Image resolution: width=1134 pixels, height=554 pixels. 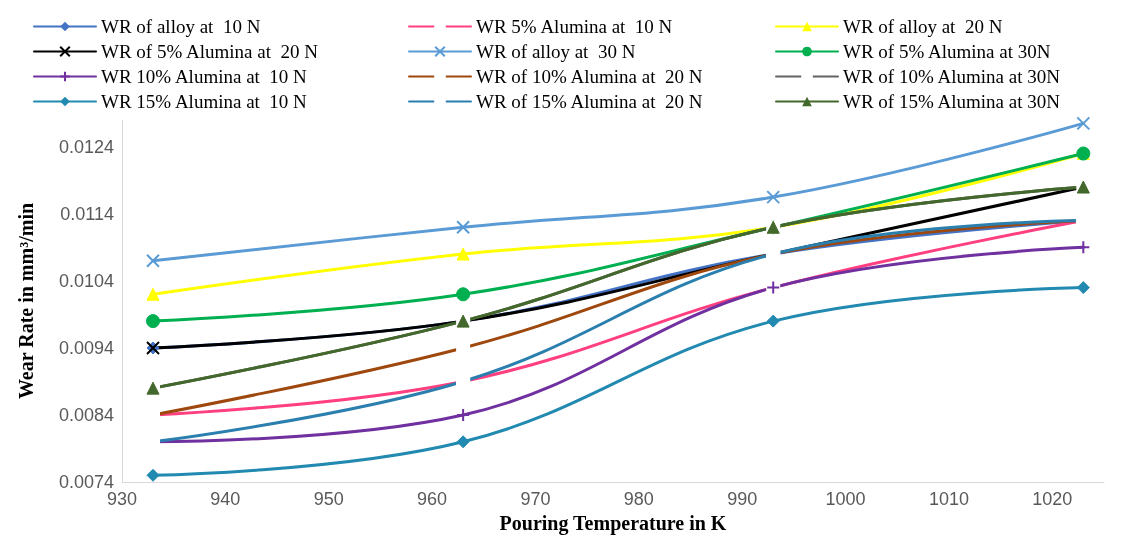 I want to click on x-tick-label: 960, so click(x=432, y=499).